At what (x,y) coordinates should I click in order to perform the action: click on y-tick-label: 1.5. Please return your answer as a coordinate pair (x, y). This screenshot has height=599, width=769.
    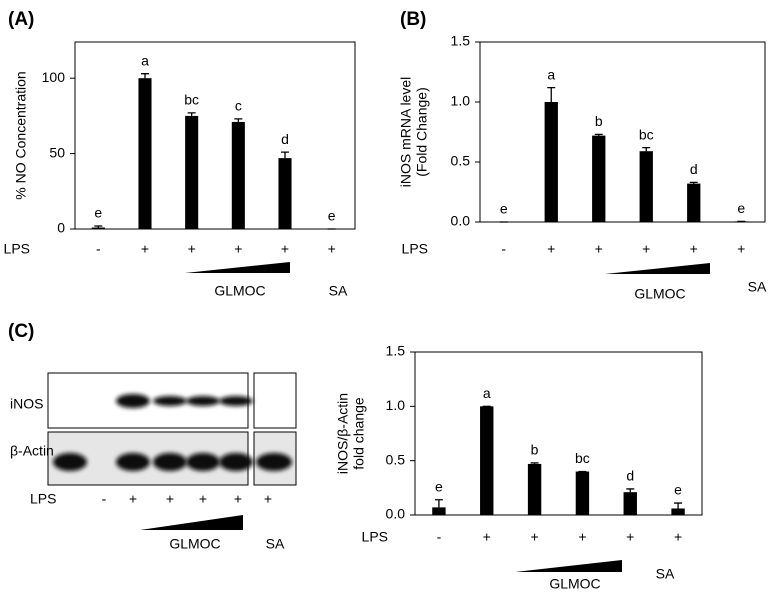
    Looking at the image, I should click on (461, 41).